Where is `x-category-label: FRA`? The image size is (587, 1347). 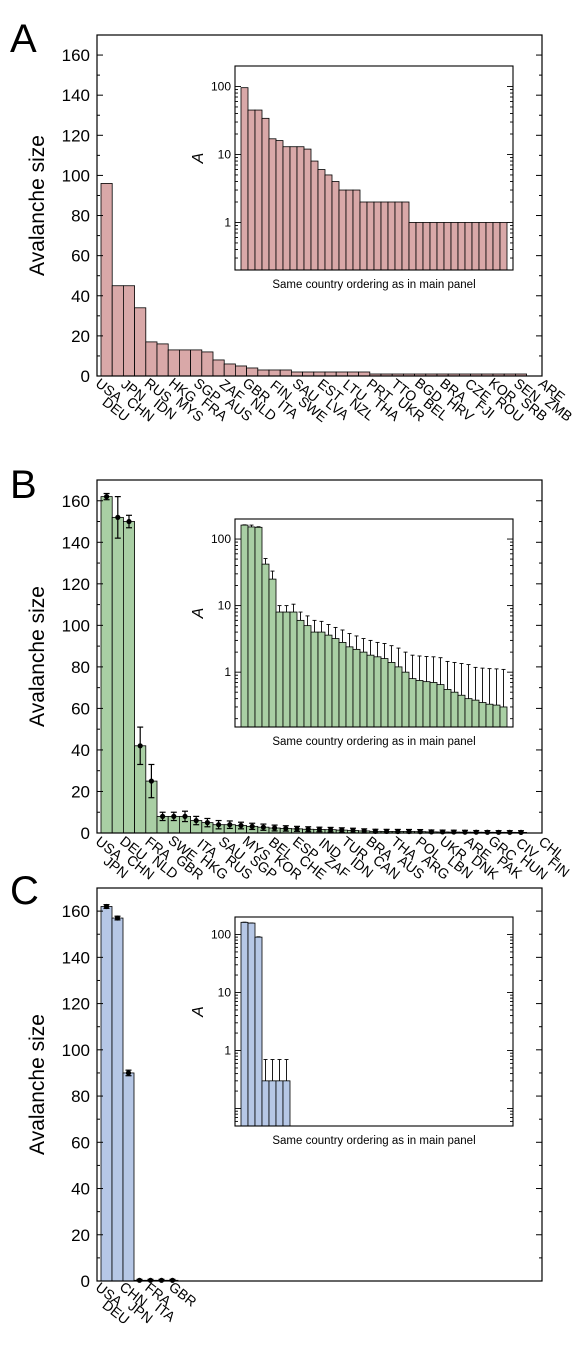 x-category-label: FRA is located at coordinates (215, 409).